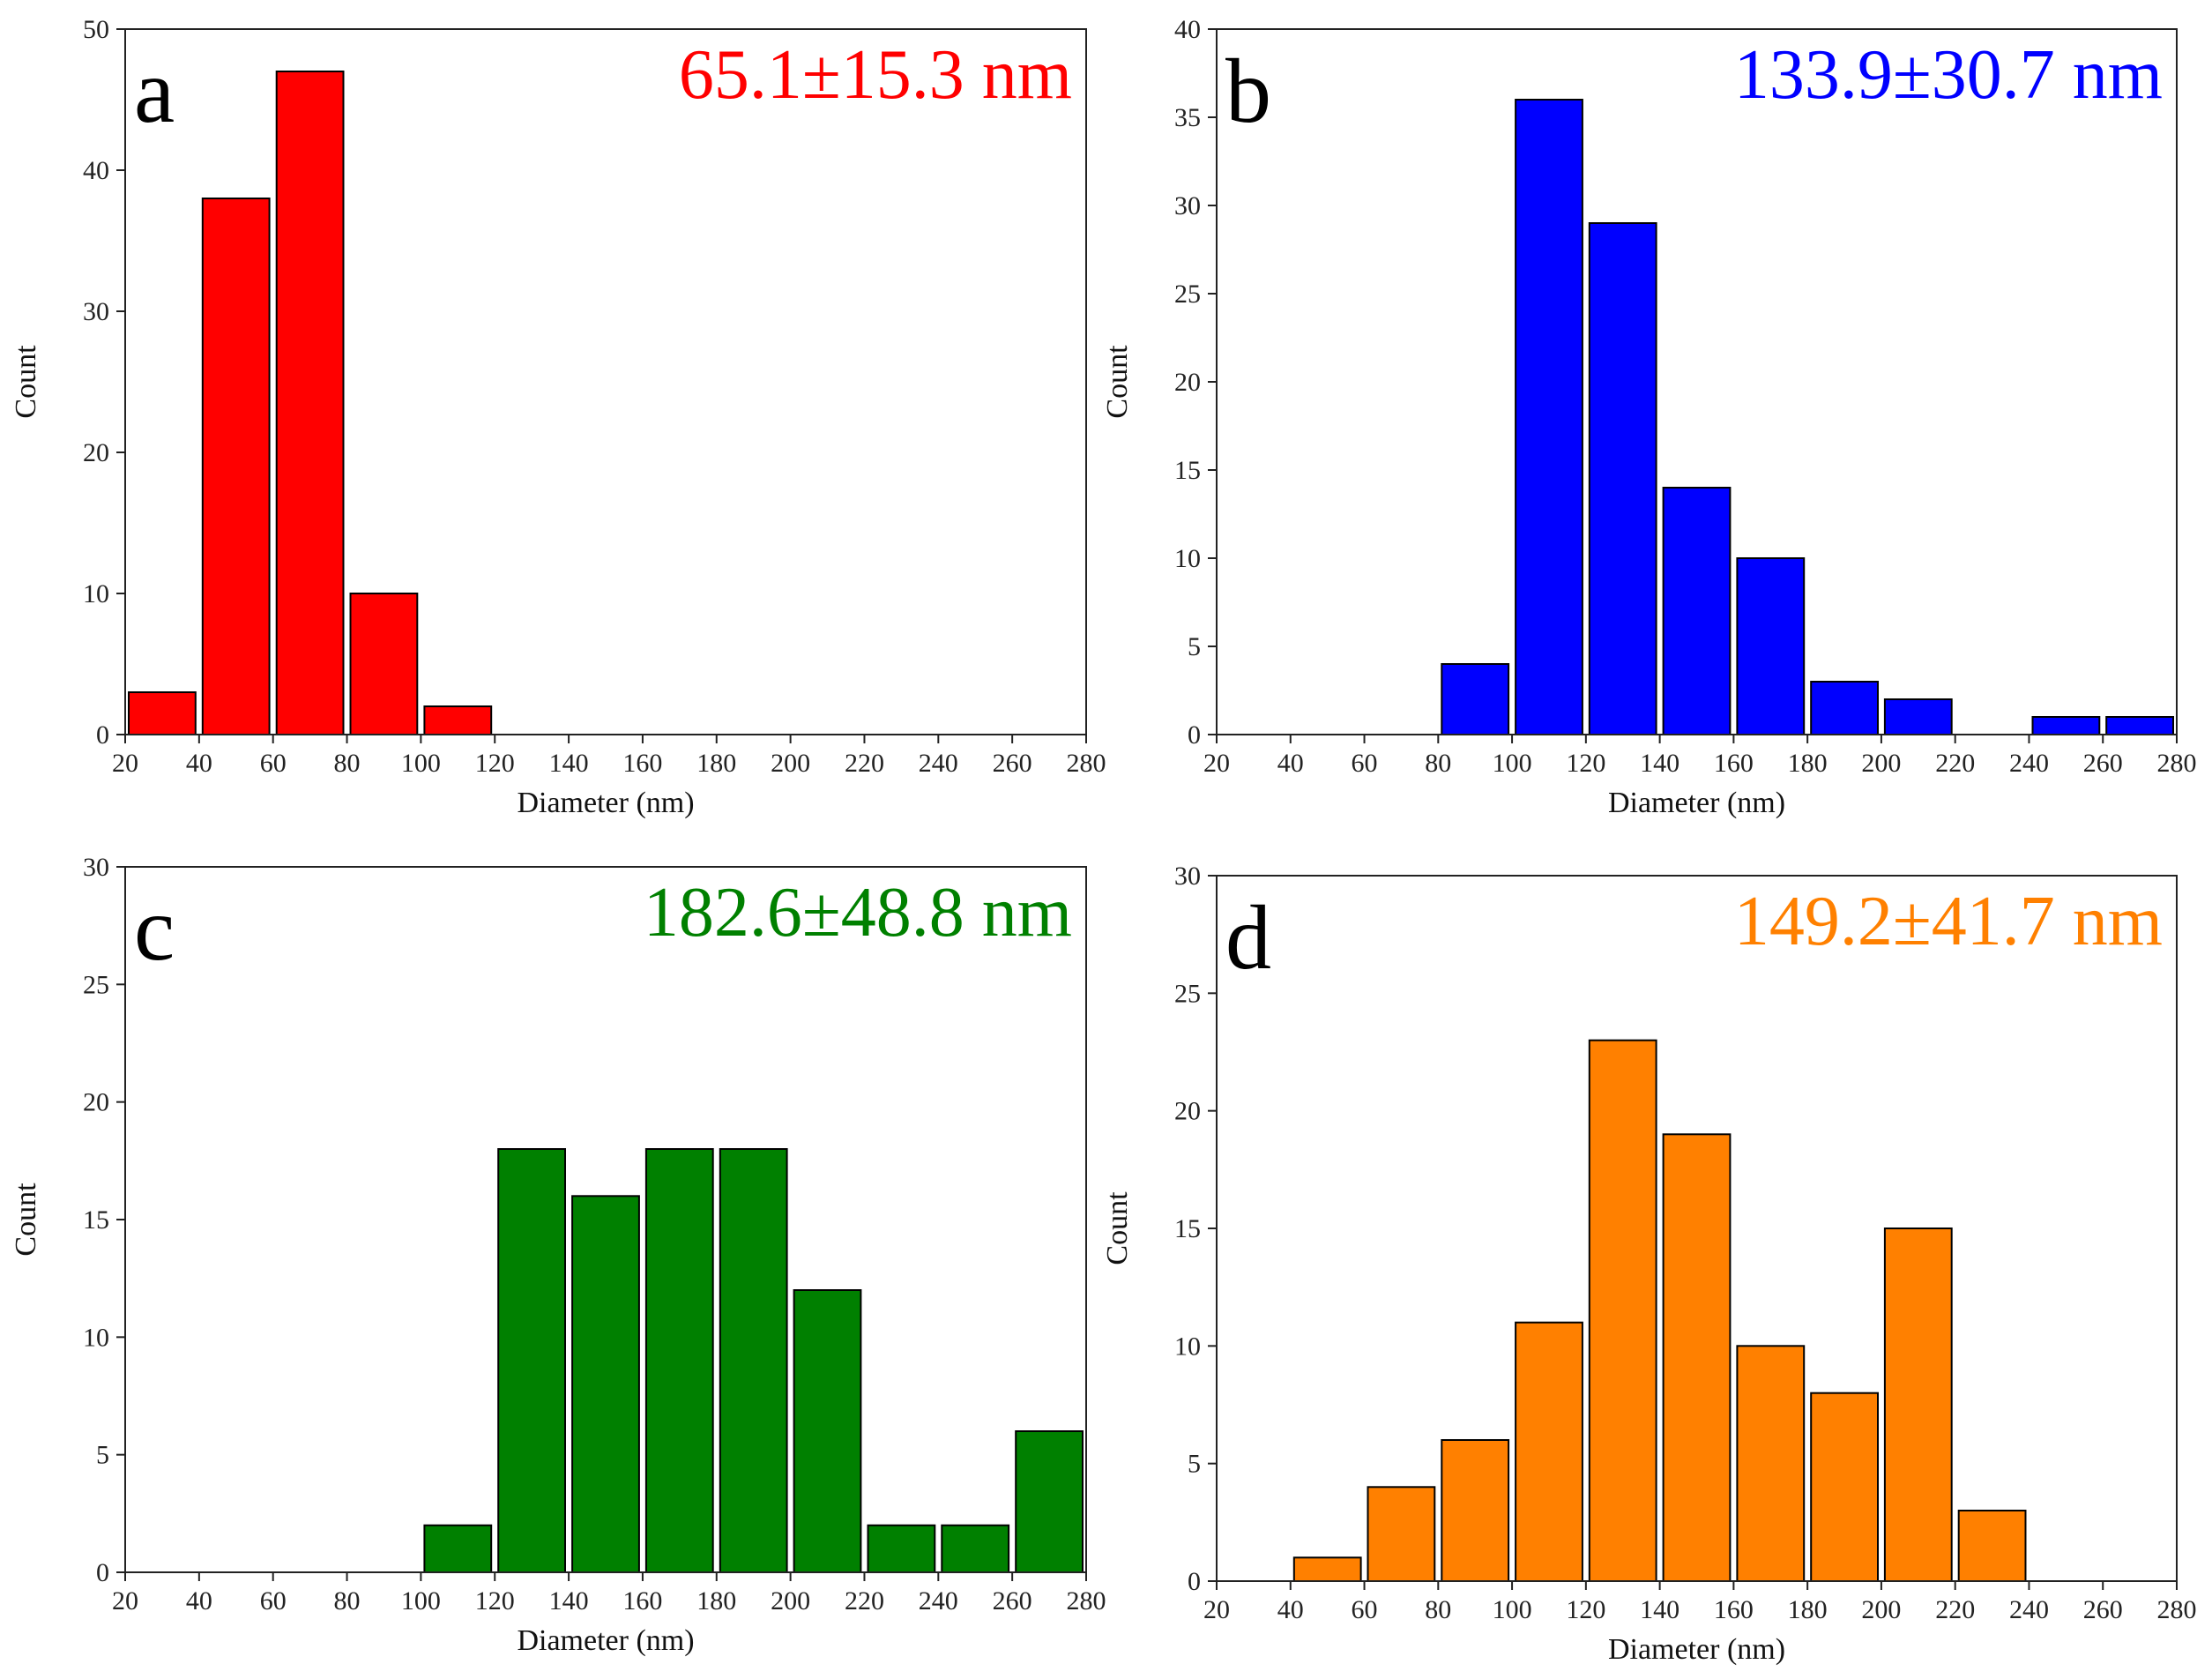 Image resolution: width=2212 pixels, height=1679 pixels. Describe the element at coordinates (1187, 470) in the screenshot. I see `y-tick-label: 15` at that location.